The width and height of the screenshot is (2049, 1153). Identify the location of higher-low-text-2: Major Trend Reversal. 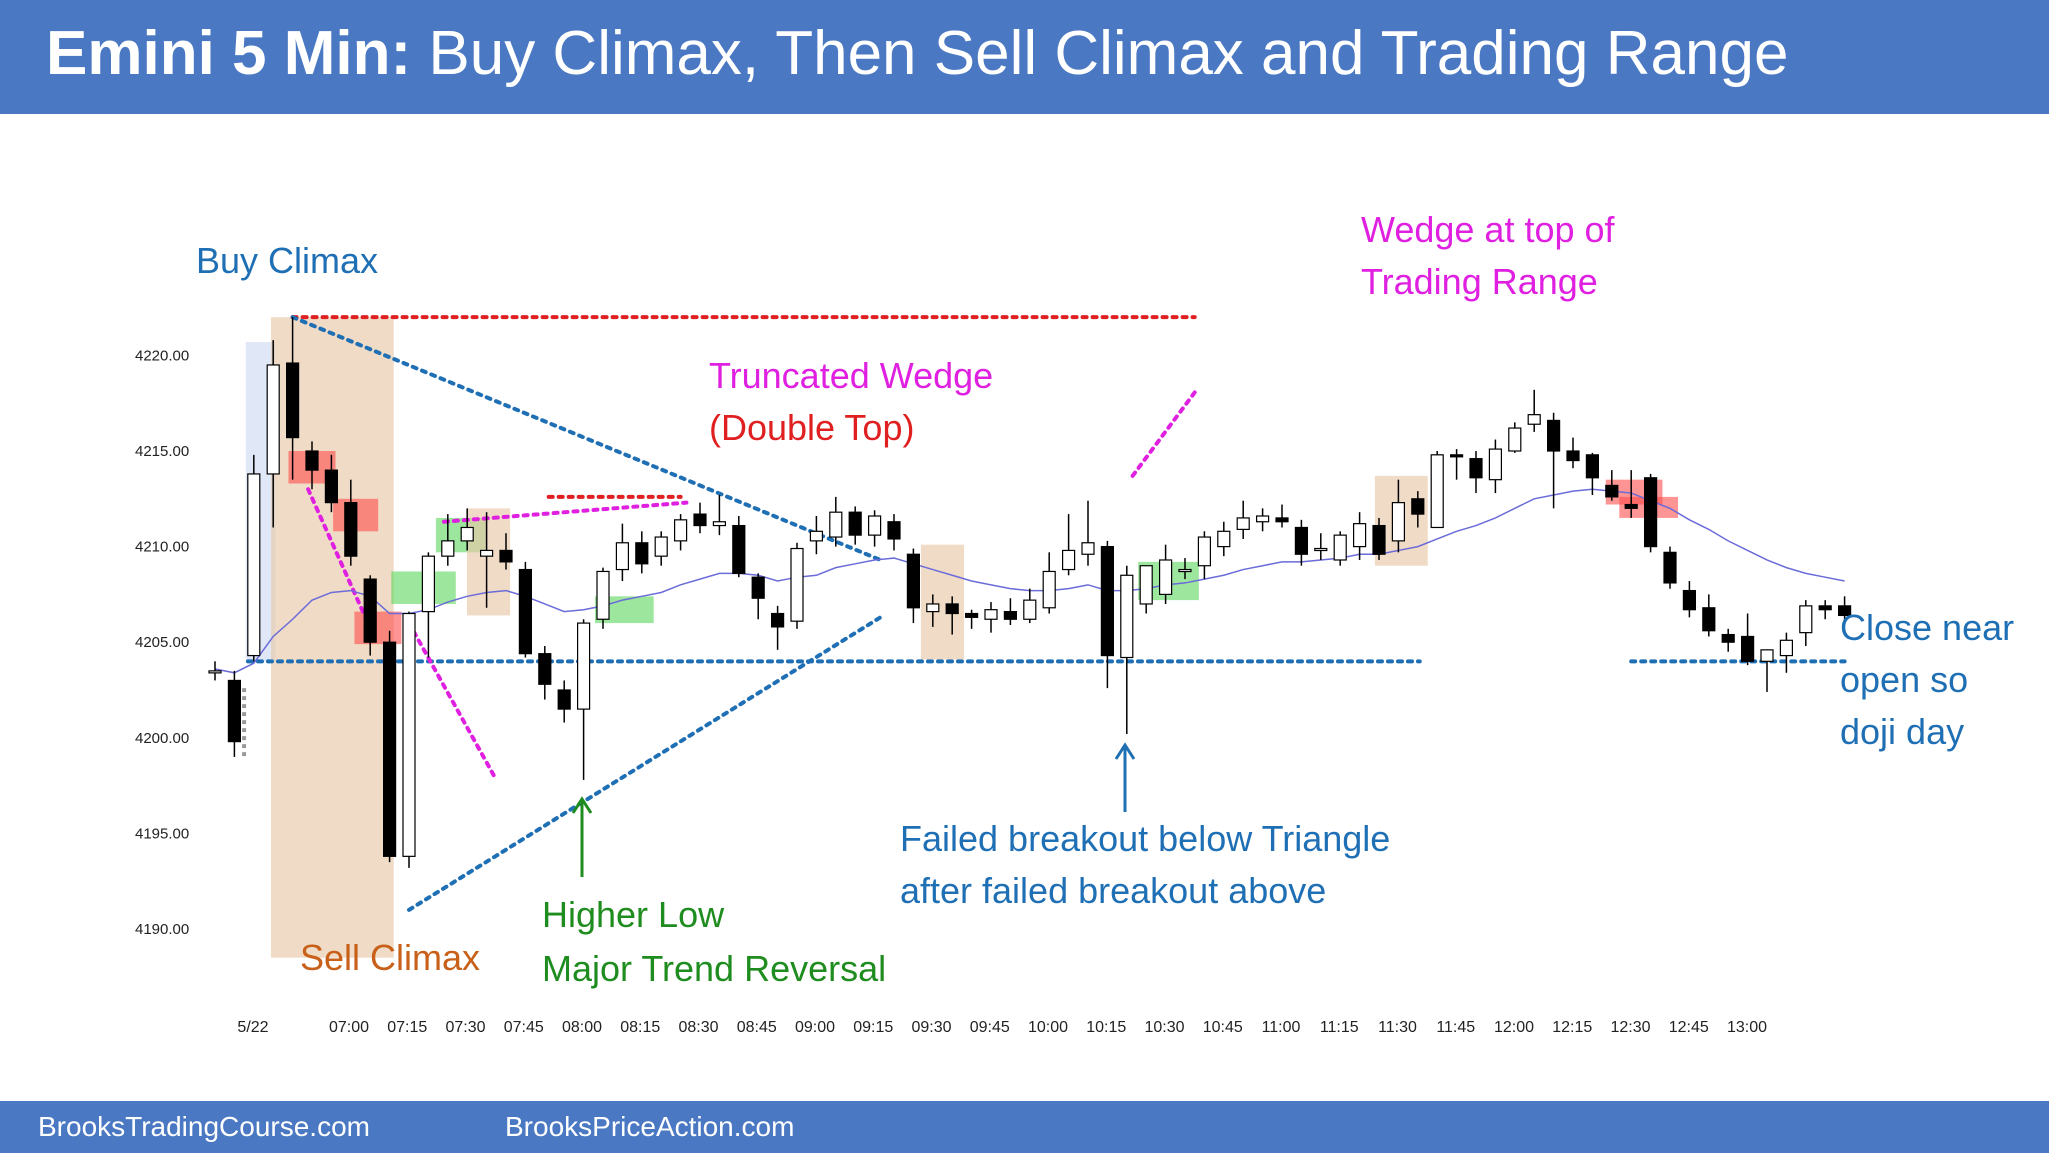
(714, 968).